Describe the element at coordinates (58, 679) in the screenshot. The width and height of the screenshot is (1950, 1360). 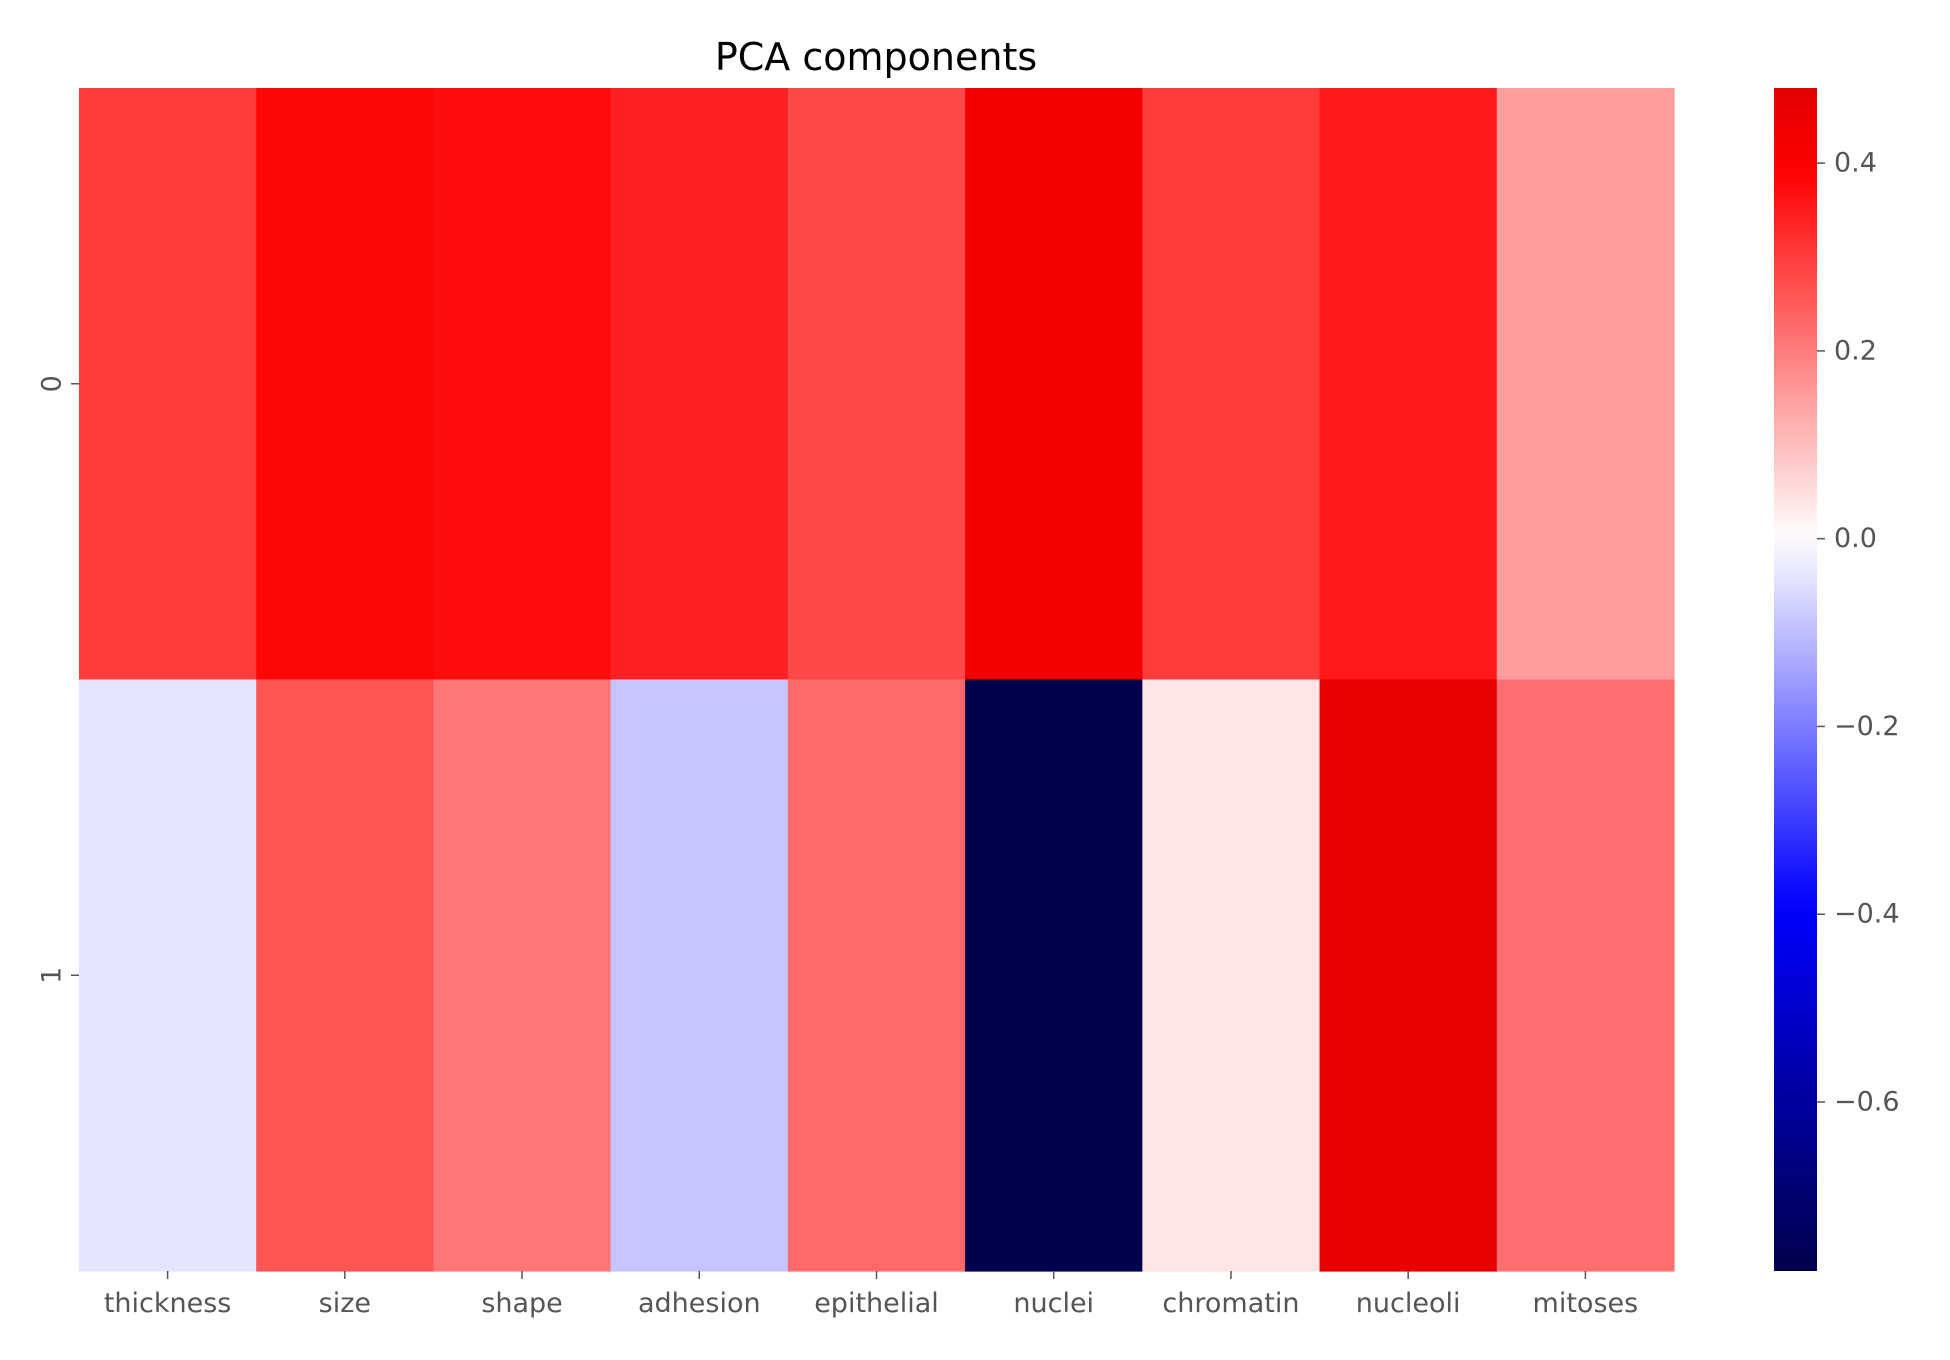
I see `y-axis: 01` at that location.